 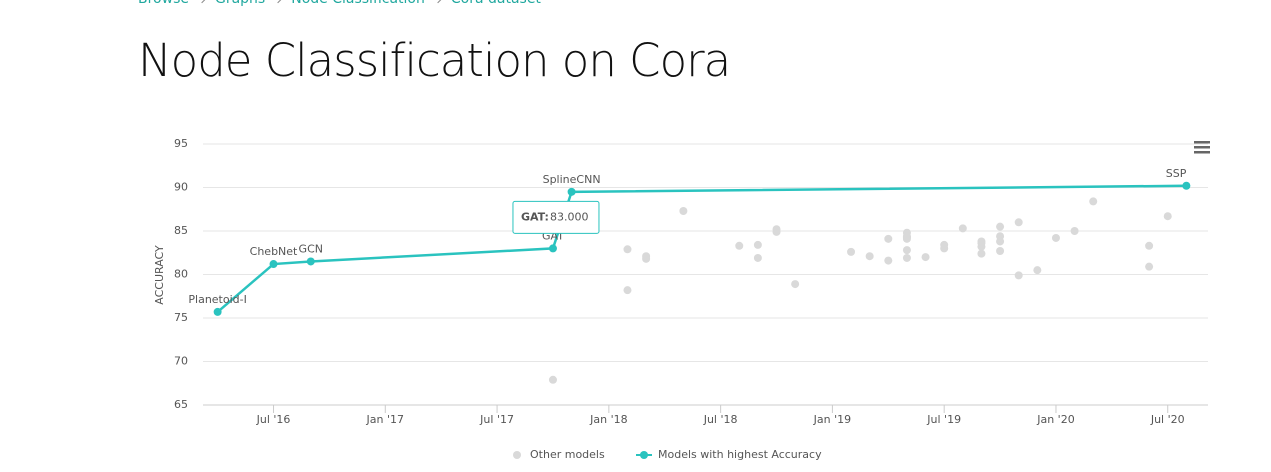 What do you see at coordinates (720, 419) in the screenshot?
I see `x-tick-label: Jul '18` at bounding box center [720, 419].